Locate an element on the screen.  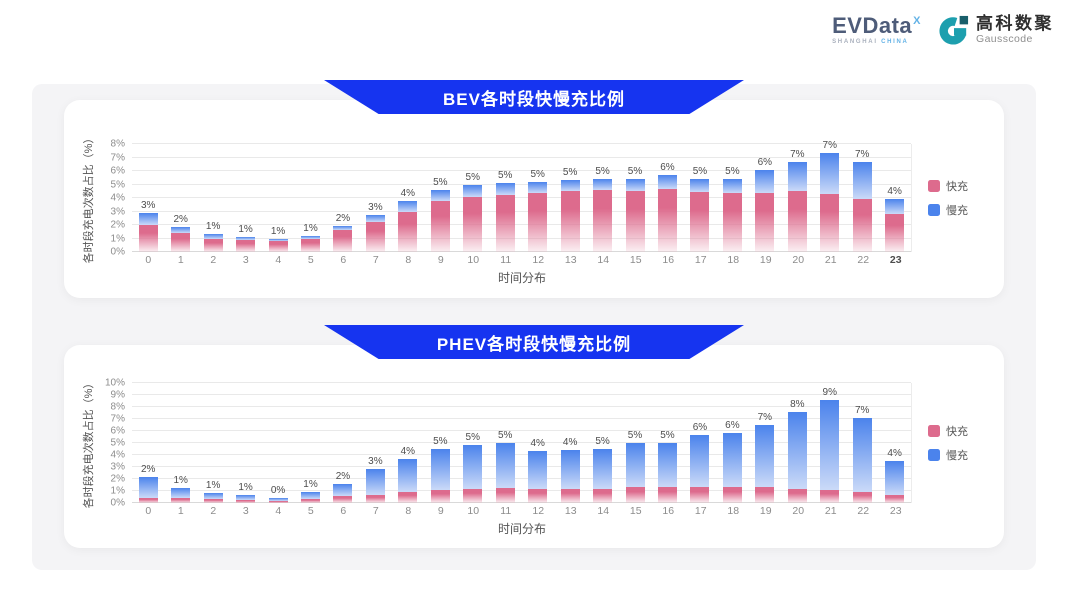
bar-column: 0% is located at coordinates (278, 443).